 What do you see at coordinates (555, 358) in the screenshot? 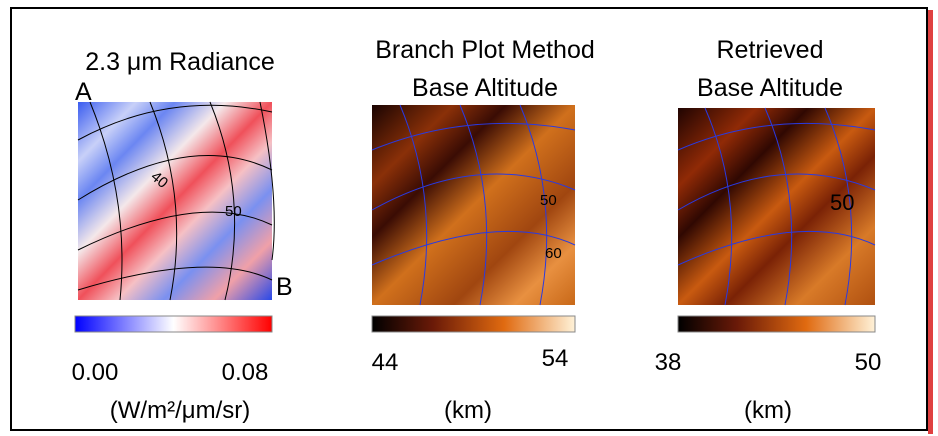
I see `colorbar-max: 54` at bounding box center [555, 358].